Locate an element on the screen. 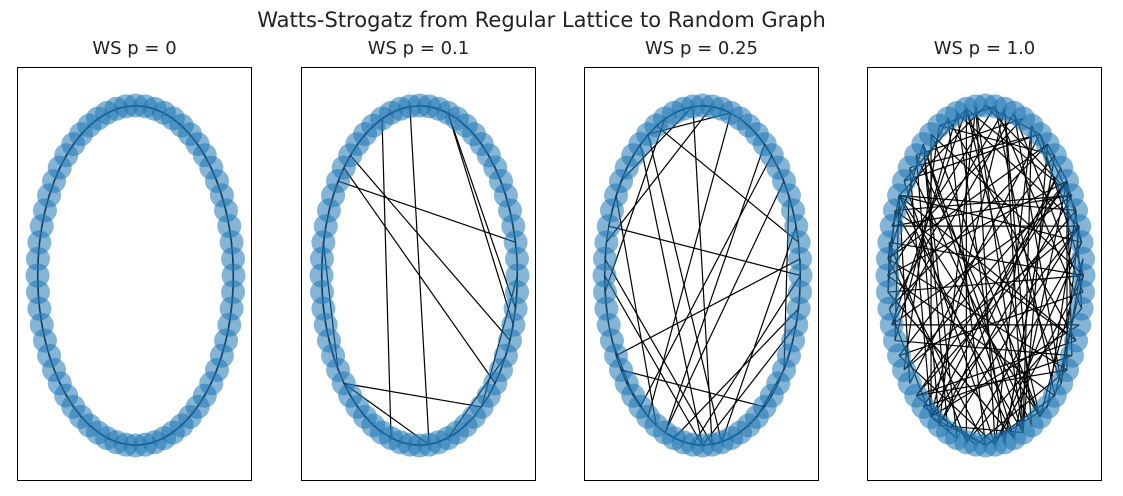 The image size is (1123, 496). edges is located at coordinates (985, 275).